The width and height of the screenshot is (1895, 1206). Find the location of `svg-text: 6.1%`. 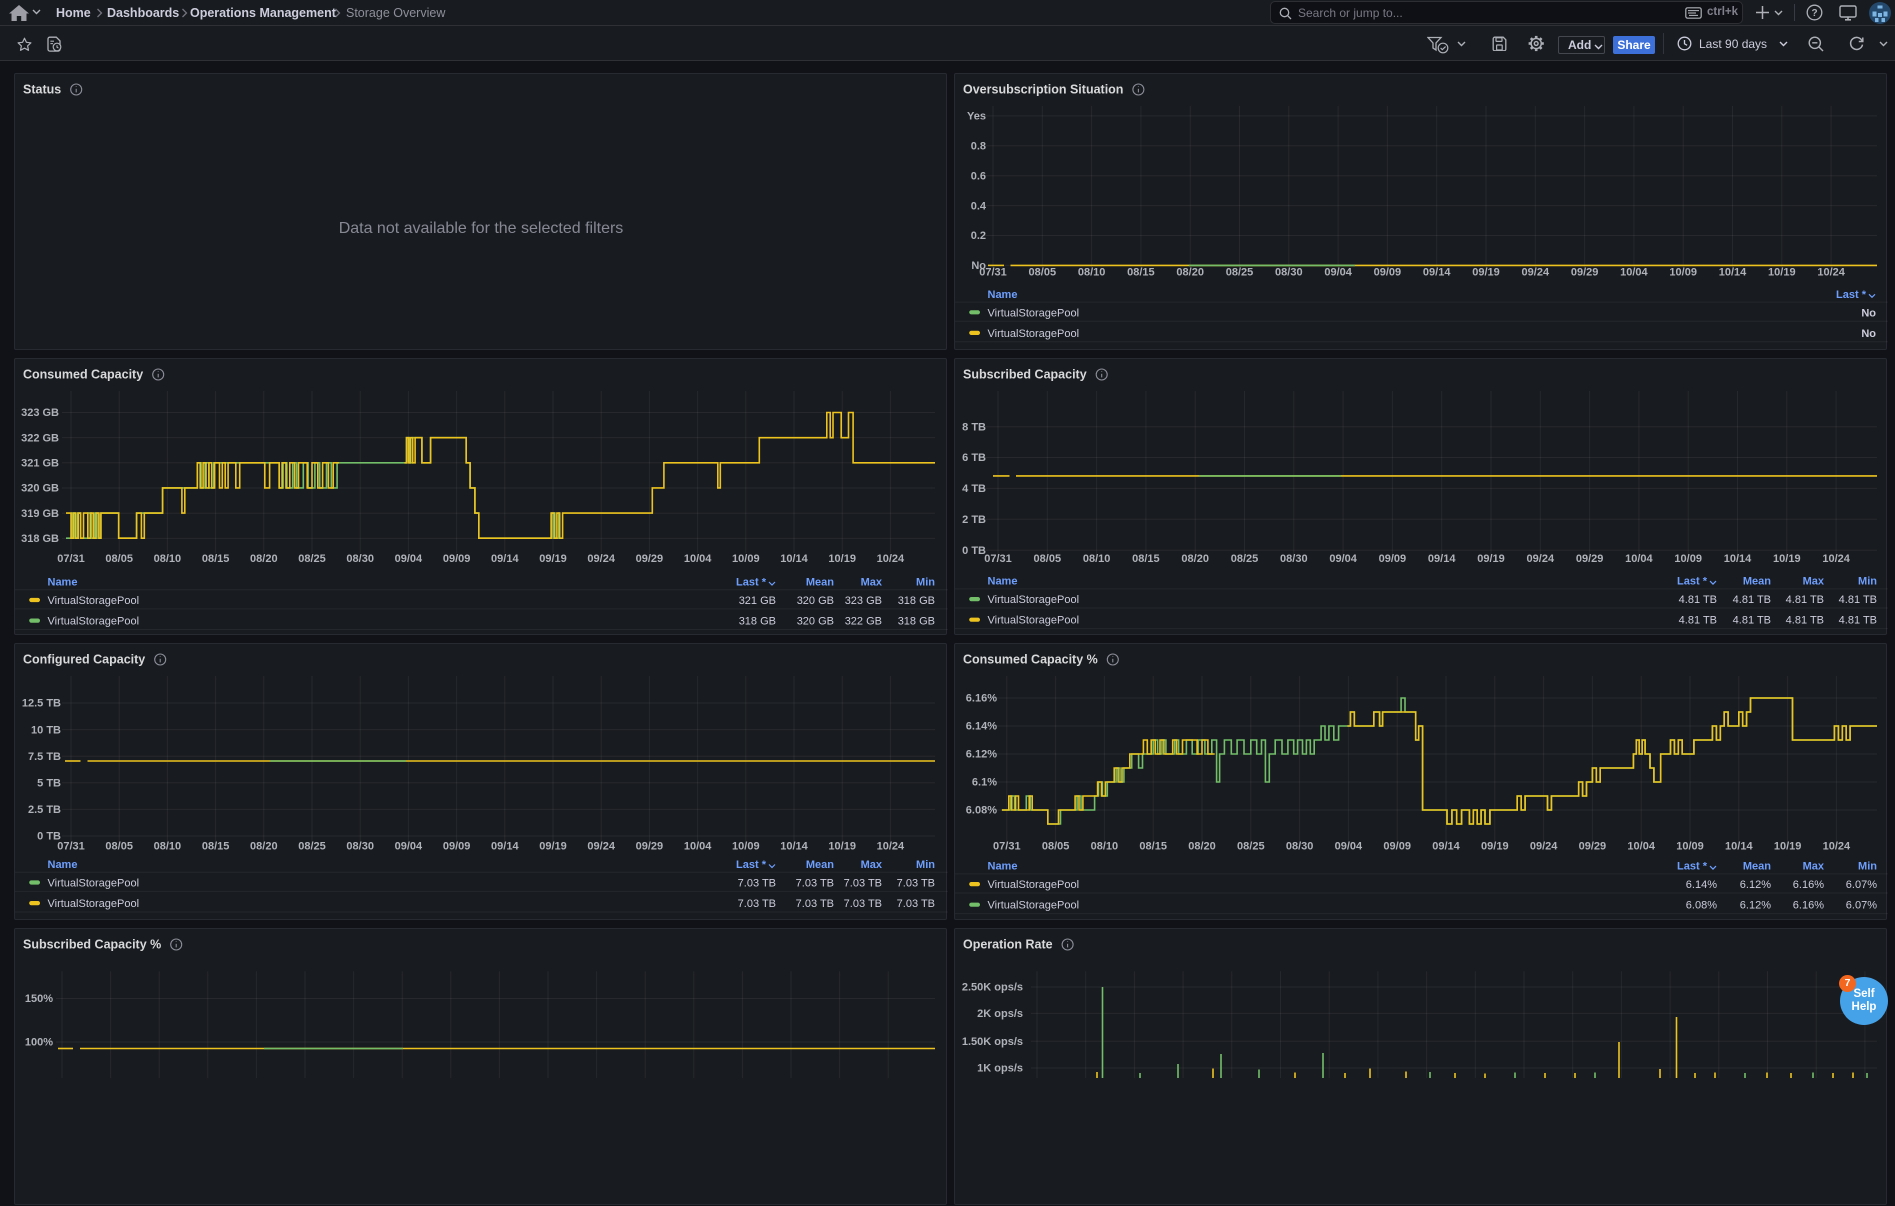

svg-text: 6.1% is located at coordinates (984, 783).